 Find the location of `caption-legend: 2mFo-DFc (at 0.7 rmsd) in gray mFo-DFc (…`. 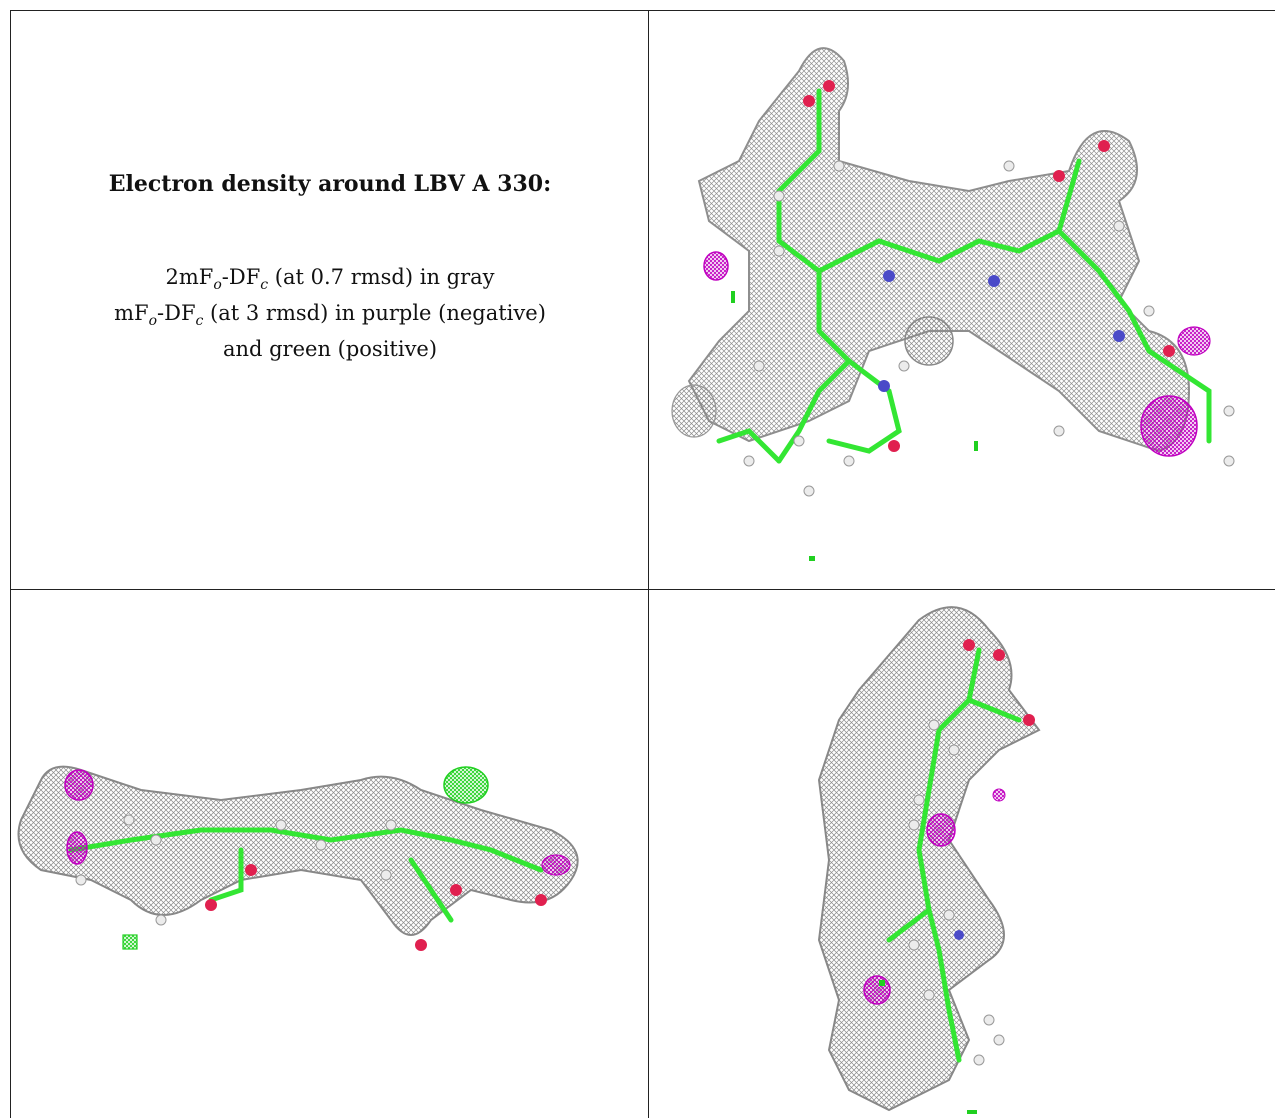

caption-legend: 2mFo-DFc (at 0.7 rmsd) in gray mFo-DFc (… is located at coordinates (329, 313).